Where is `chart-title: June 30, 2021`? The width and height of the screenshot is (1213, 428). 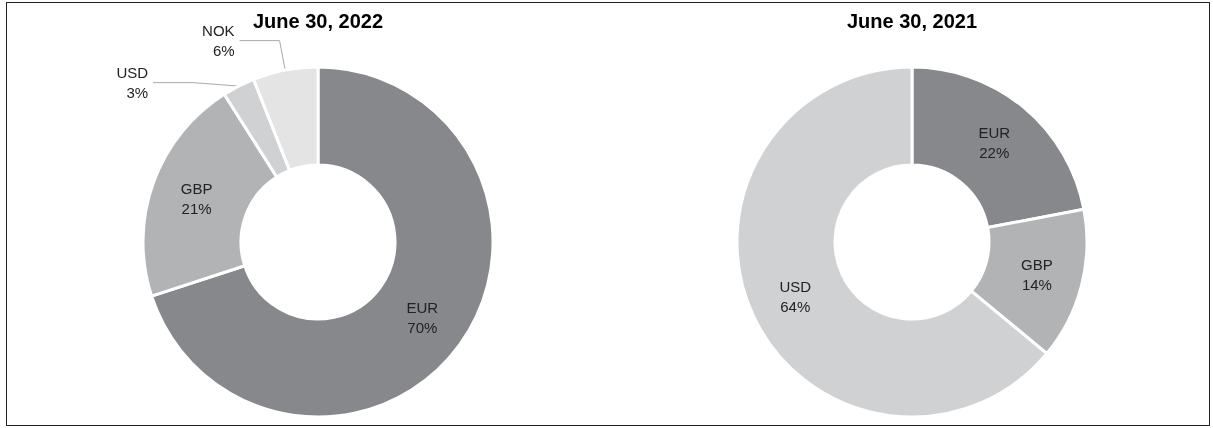 chart-title: June 30, 2021 is located at coordinates (912, 21).